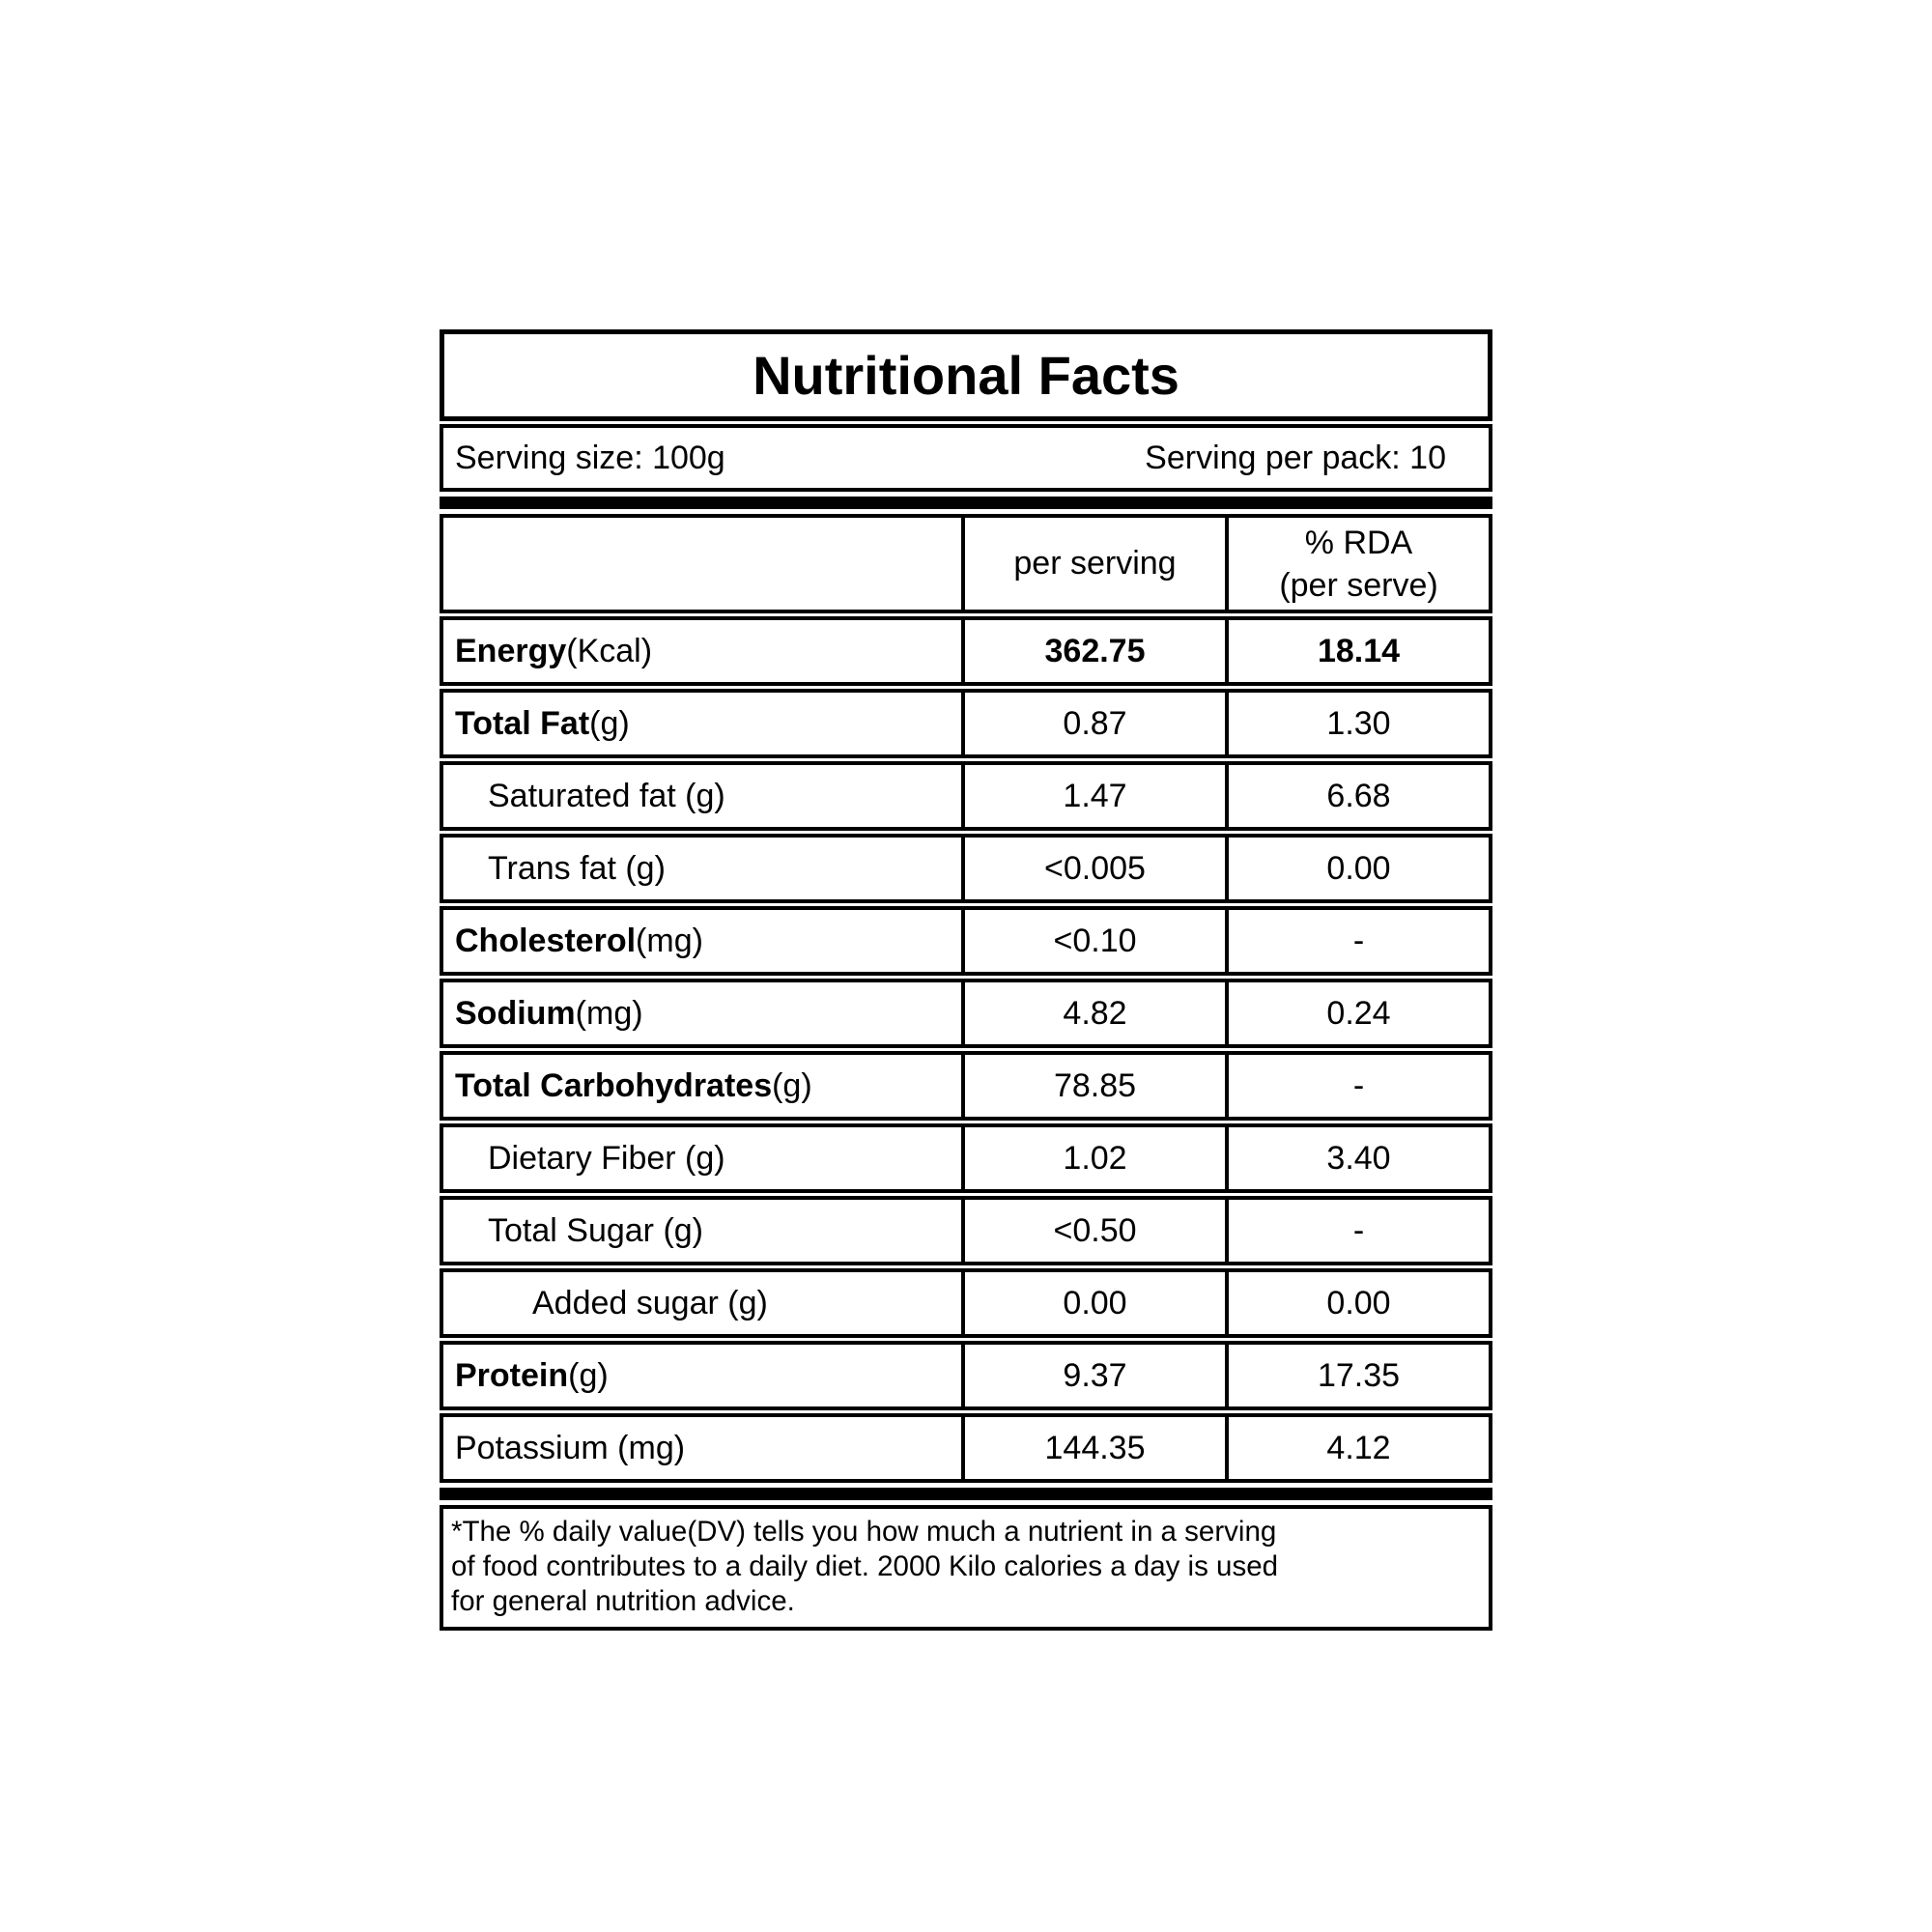  Describe the element at coordinates (623, 1601) in the screenshot. I see `footnote-line-3: for general nutrition advice.` at that location.